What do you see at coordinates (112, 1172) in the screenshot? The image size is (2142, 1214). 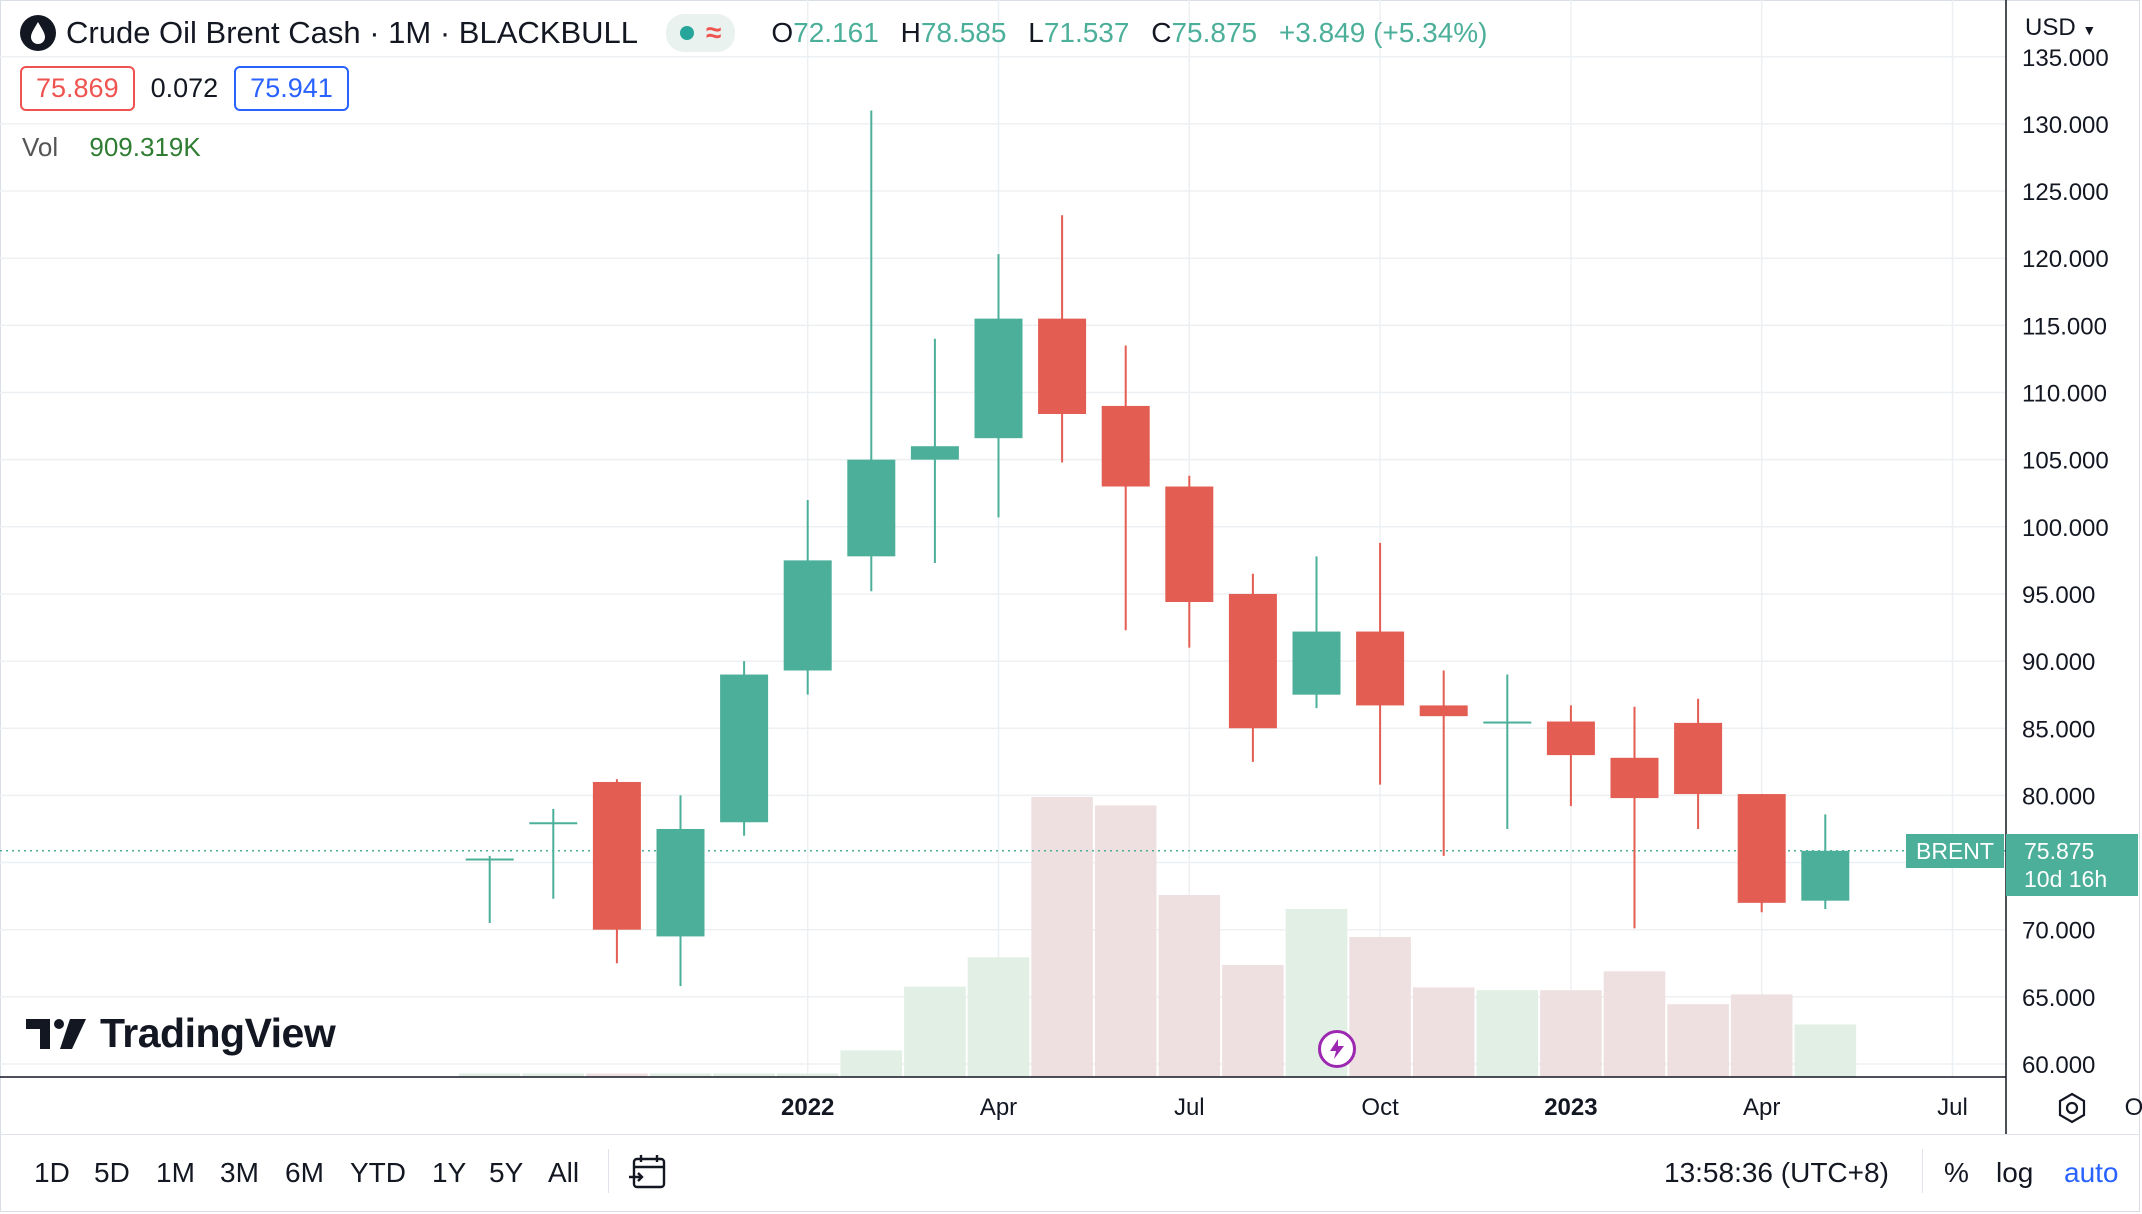 I see `timeframe-5d: 5D` at bounding box center [112, 1172].